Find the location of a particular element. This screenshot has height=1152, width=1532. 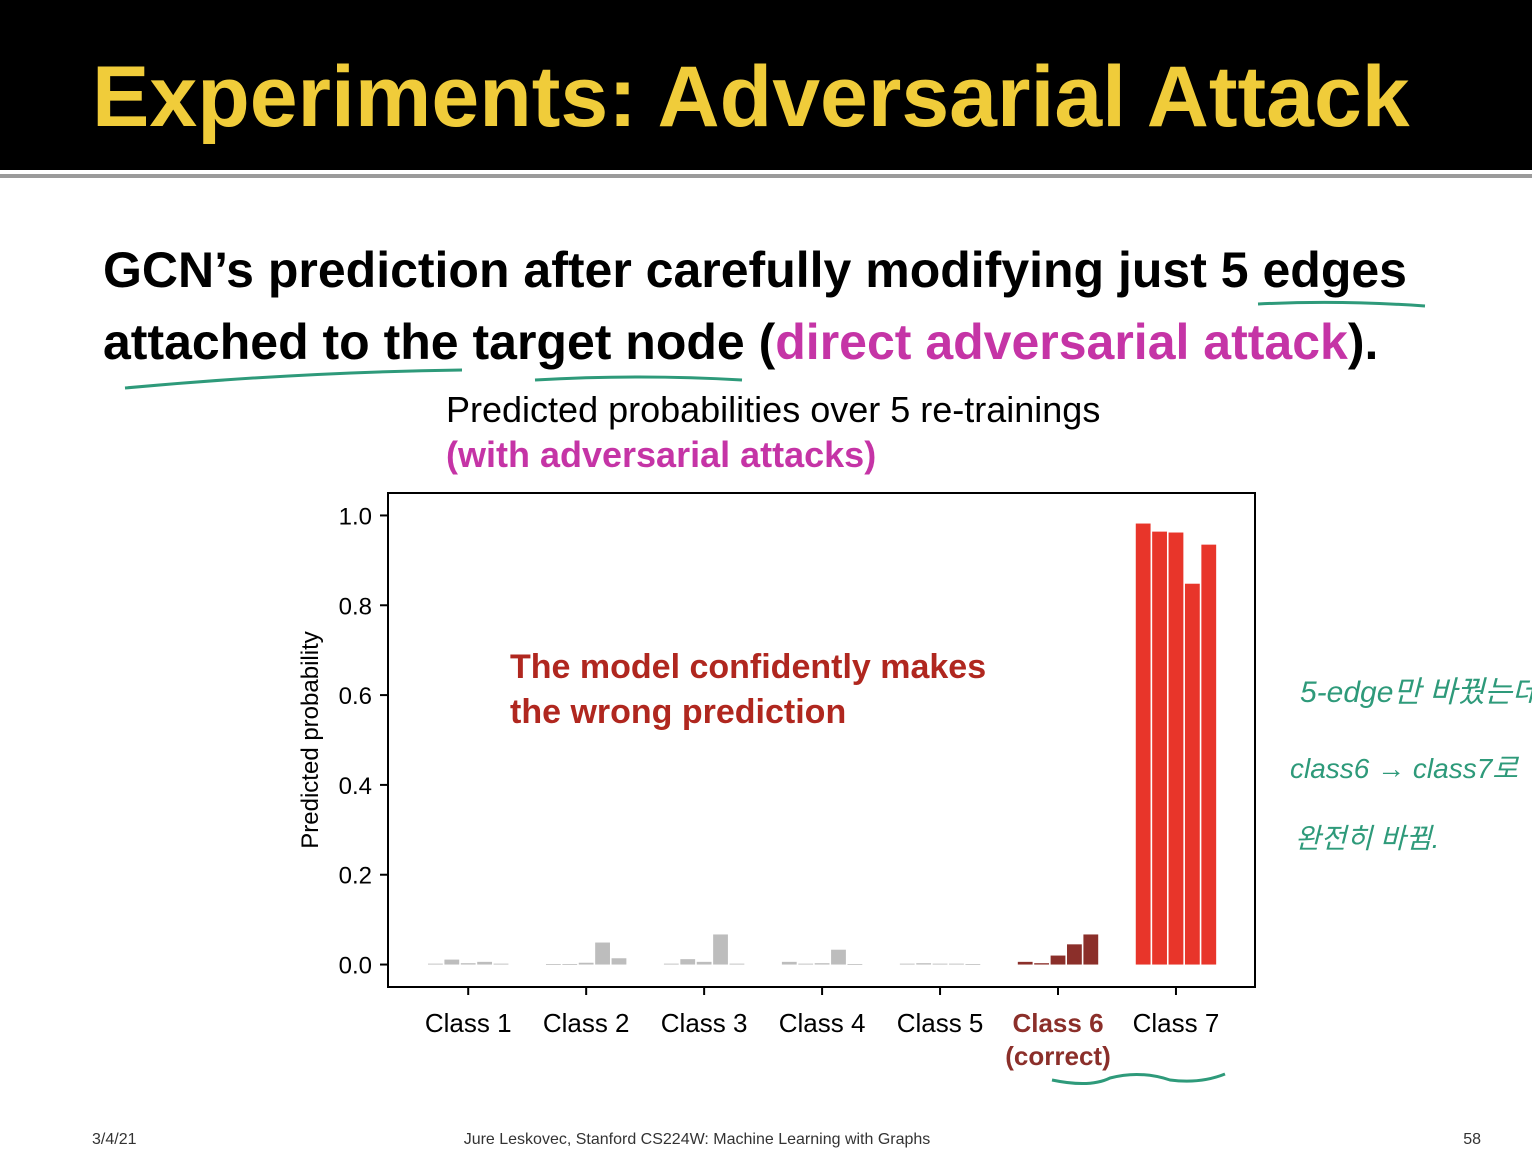

x-tick-label: Class 2 is located at coordinates (586, 1023).